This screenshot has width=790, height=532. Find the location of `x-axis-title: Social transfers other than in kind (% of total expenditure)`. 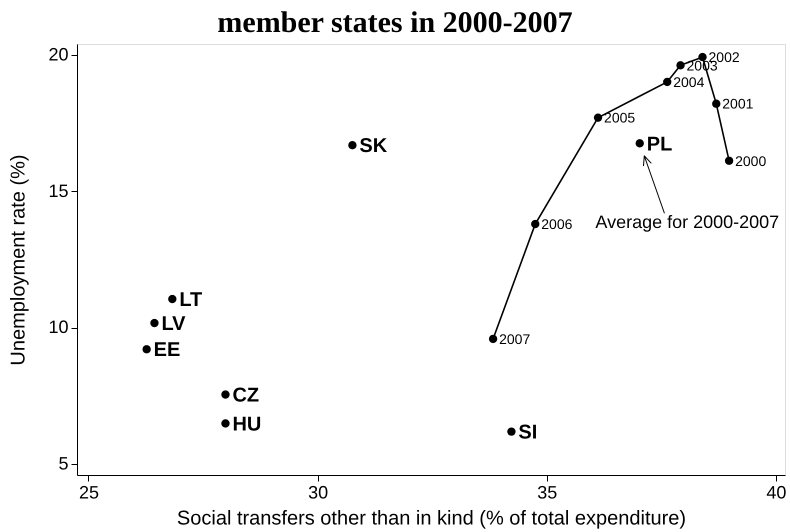

x-axis-title: Social transfers other than in kind (% of total expenditure) is located at coordinates (431, 519).